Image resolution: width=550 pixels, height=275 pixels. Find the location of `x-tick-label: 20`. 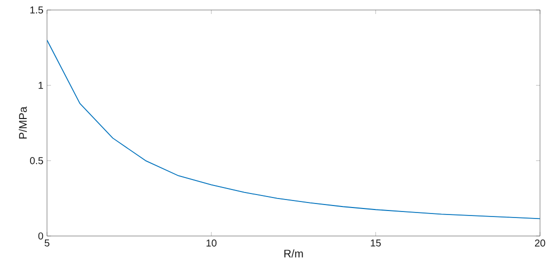

x-tick-label: 20 is located at coordinates (540, 243).